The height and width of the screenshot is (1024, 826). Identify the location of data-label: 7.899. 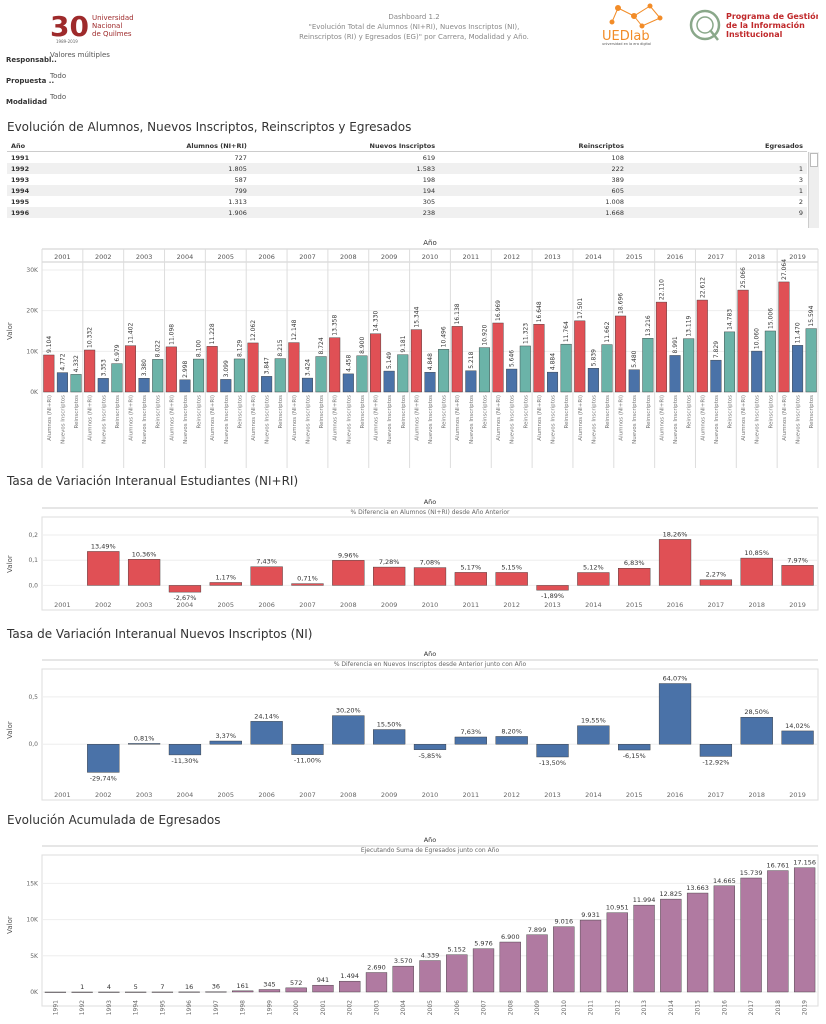
(537, 930).